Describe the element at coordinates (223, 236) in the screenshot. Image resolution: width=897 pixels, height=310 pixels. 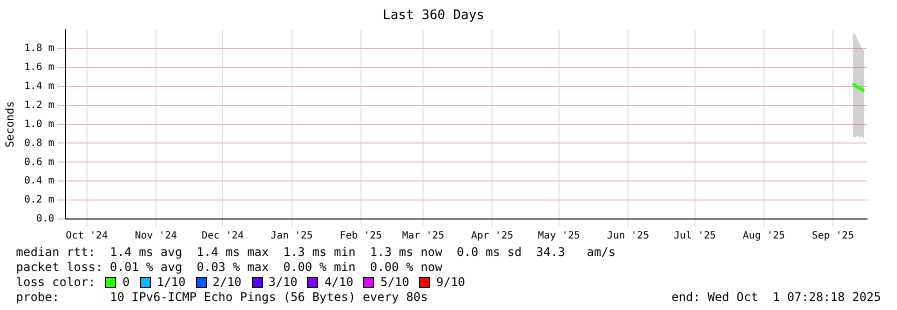
I see `x-tick-label: Dec '24` at that location.